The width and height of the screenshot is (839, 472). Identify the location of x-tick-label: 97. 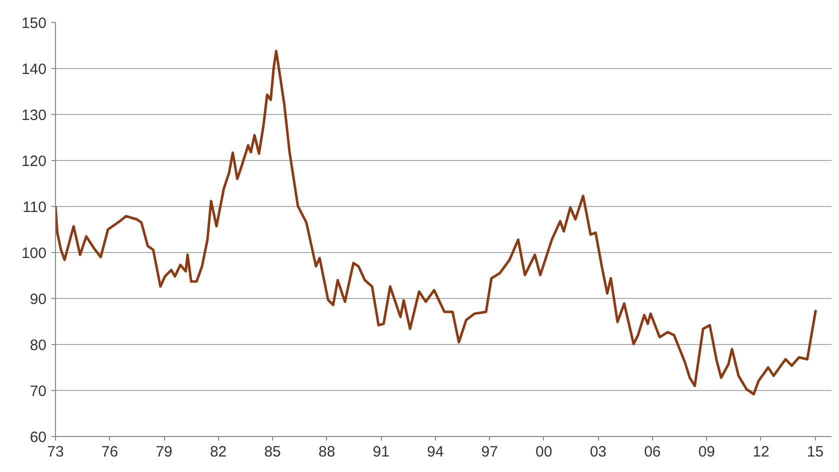
(489, 452).